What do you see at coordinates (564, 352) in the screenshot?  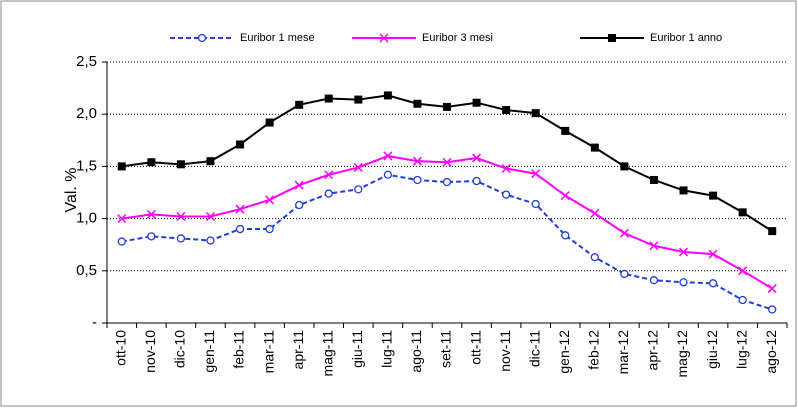 I see `x-tick-label: gen-12` at bounding box center [564, 352].